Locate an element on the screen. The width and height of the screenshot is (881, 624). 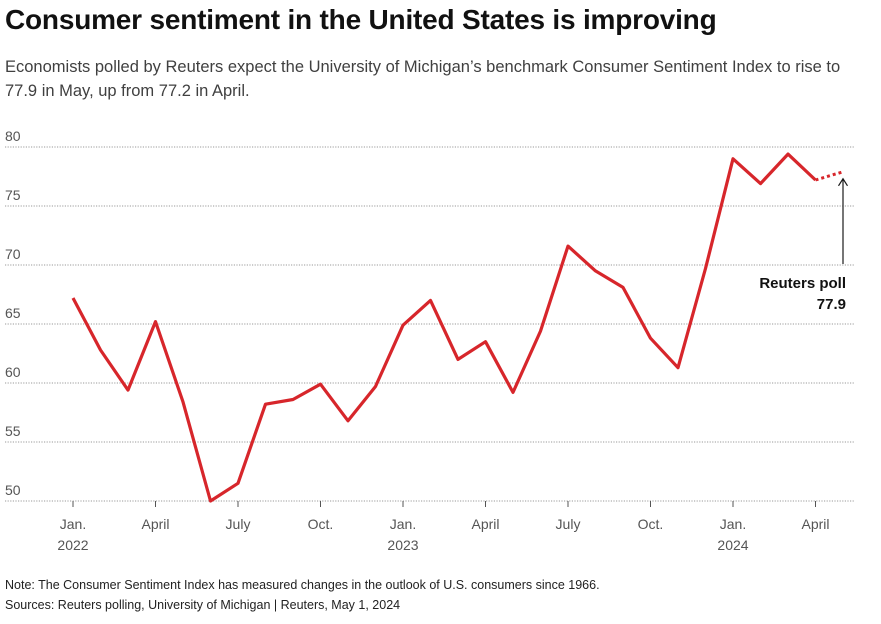
y-tick-label: 75 is located at coordinates (13, 195).